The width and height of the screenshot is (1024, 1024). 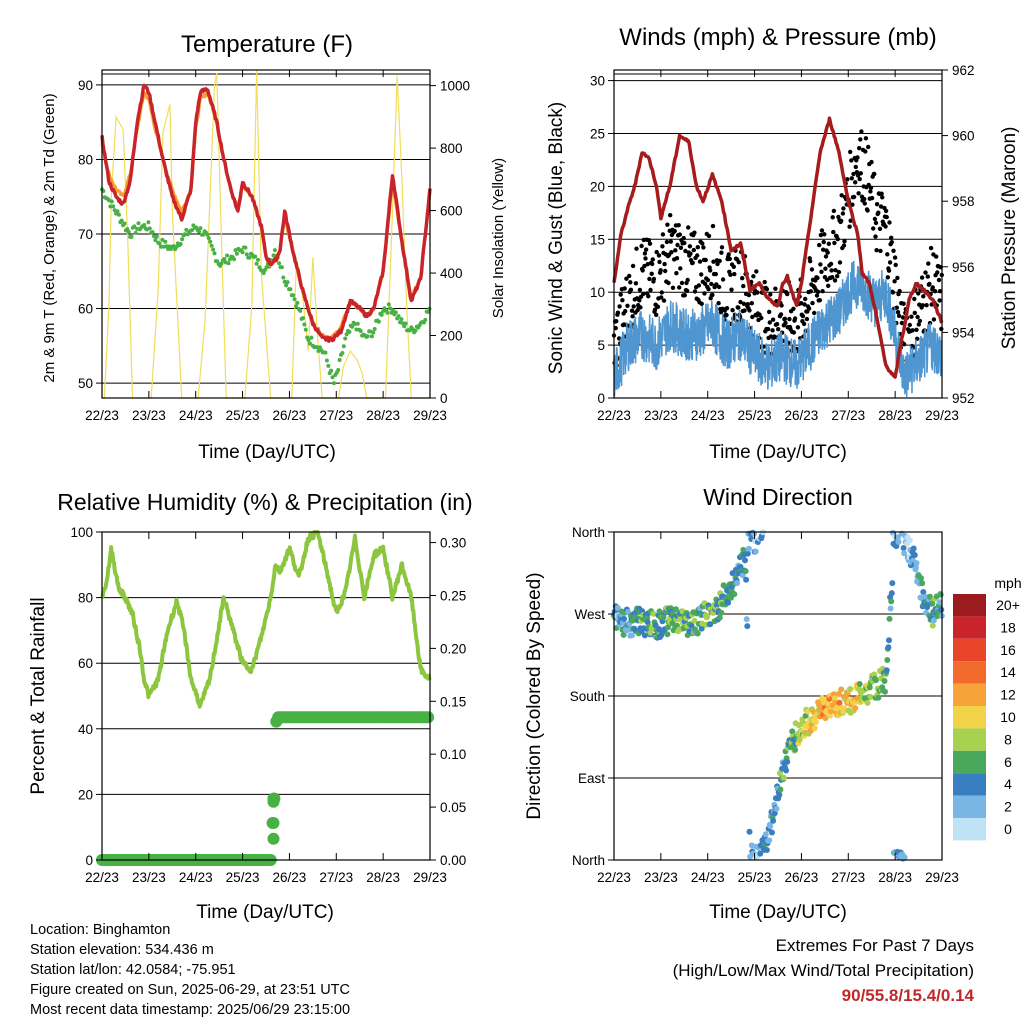 I want to click on legend-label-5: 10, so click(x=1008, y=717).